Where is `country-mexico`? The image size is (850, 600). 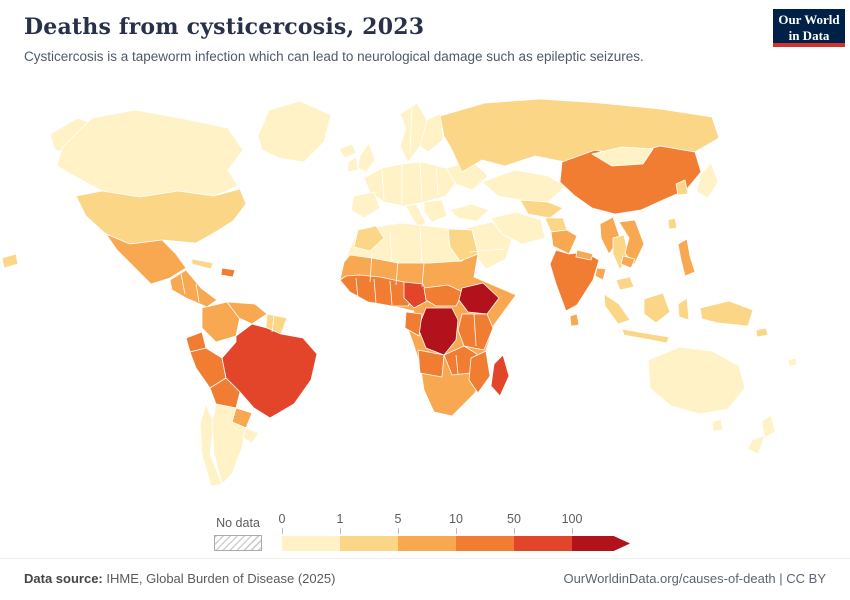
country-mexico is located at coordinates (146, 259).